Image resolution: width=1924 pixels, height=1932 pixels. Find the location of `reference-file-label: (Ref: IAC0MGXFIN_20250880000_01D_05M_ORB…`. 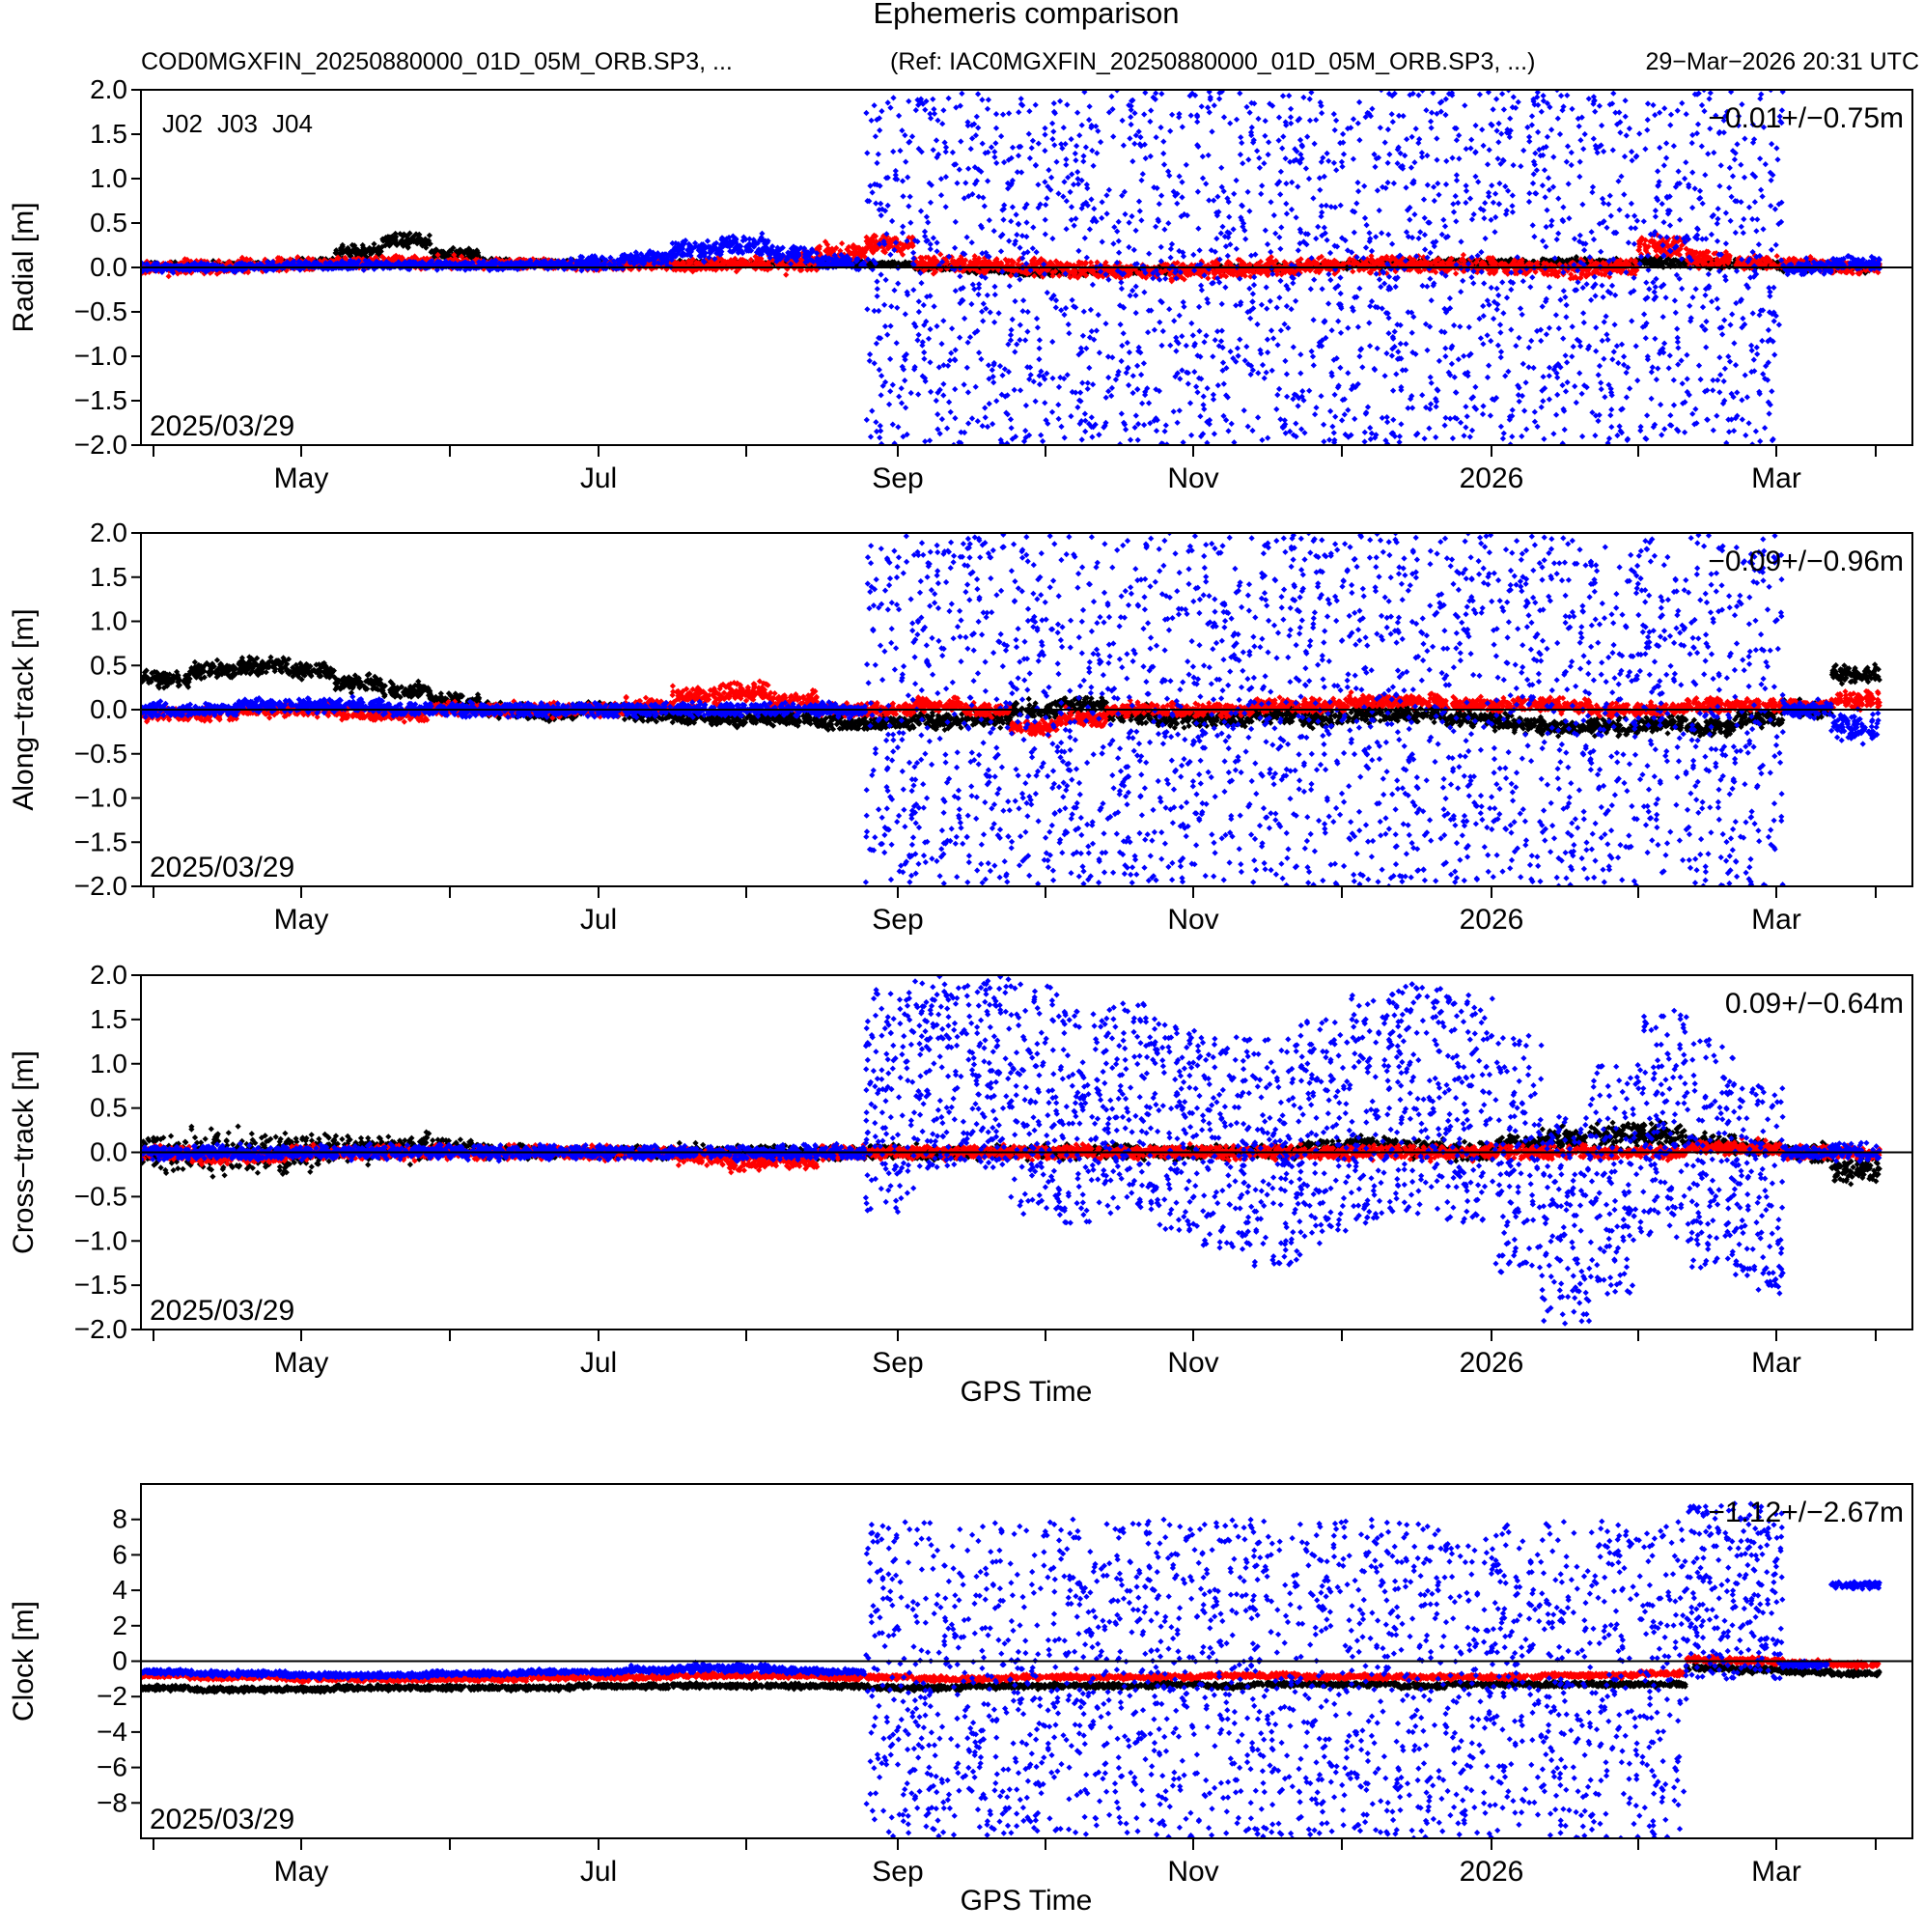

reference-file-label: (Ref: IAC0MGXFIN_20250880000_01D_05M_ORB… is located at coordinates (1212, 62).